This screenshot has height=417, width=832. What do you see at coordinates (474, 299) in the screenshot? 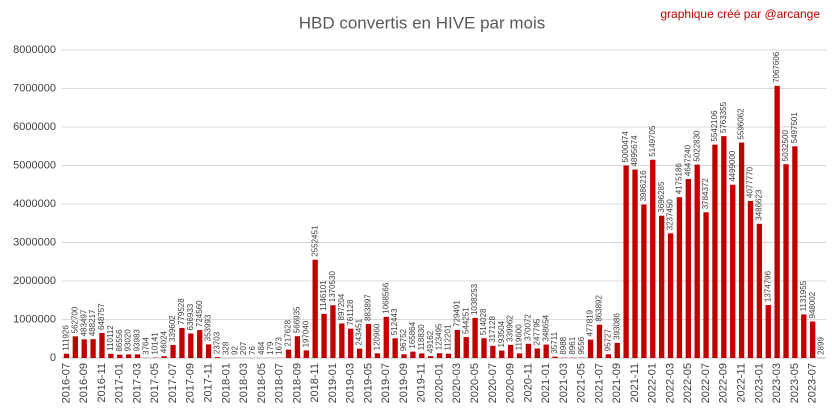
I see `data-label: 1038253` at bounding box center [474, 299].